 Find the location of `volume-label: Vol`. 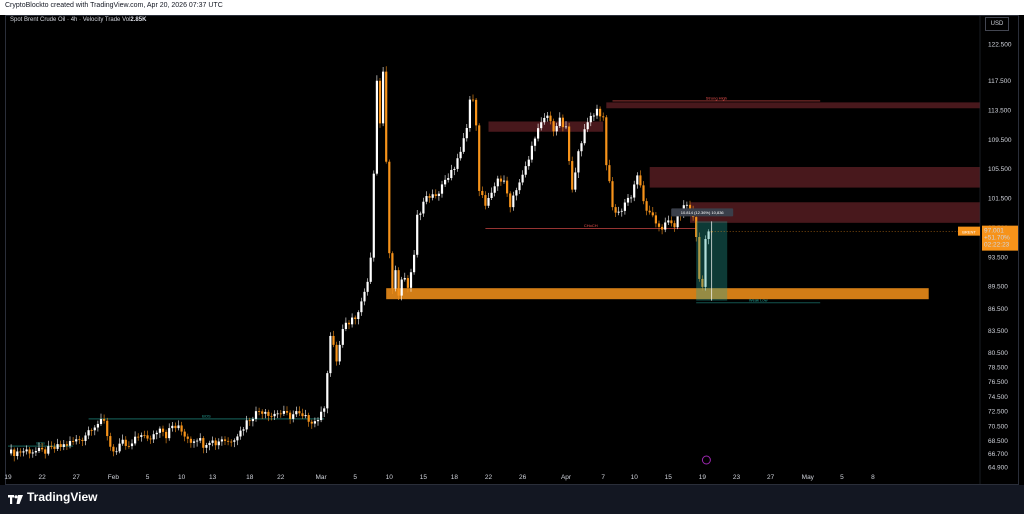

volume-label: Vol is located at coordinates (126, 20).